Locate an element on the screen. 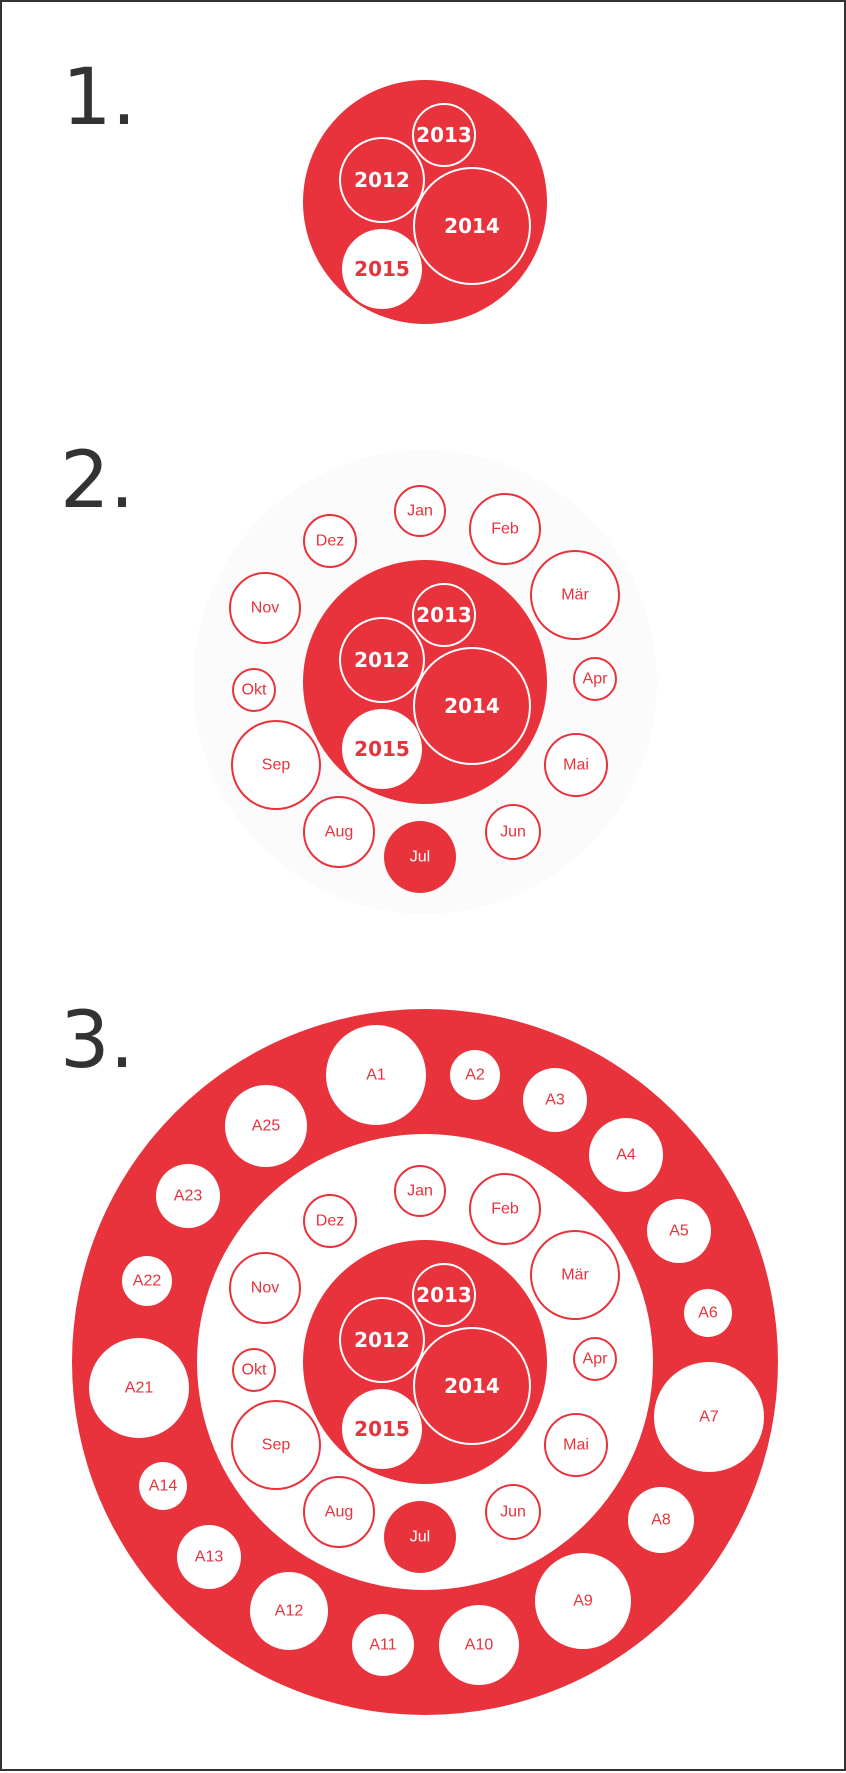 This screenshot has height=1773, width=846. d2-month-label-Aug: Aug is located at coordinates (339, 832).